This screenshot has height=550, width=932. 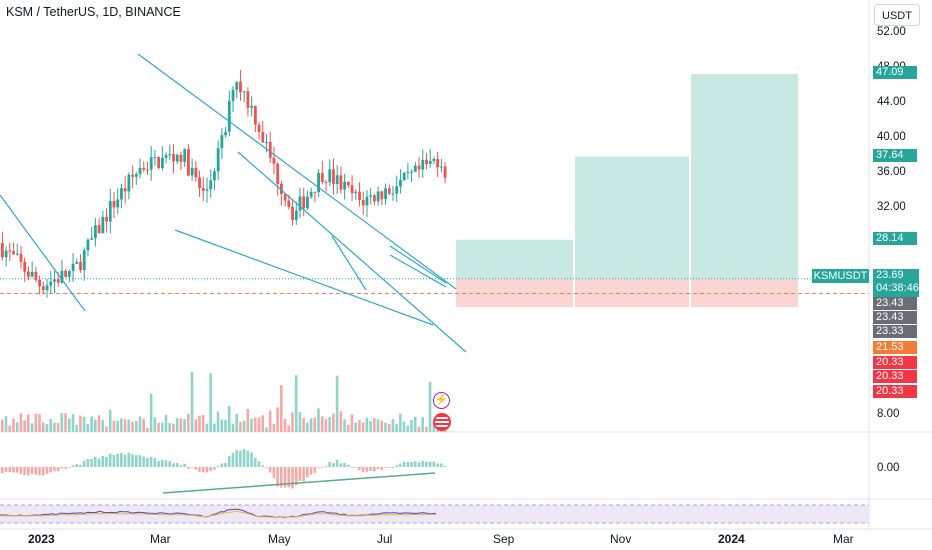 What do you see at coordinates (441, 539) in the screenshot?
I see `time-axis: 2023 Mar May Jul Sep Nov 2024 Mar` at bounding box center [441, 539].